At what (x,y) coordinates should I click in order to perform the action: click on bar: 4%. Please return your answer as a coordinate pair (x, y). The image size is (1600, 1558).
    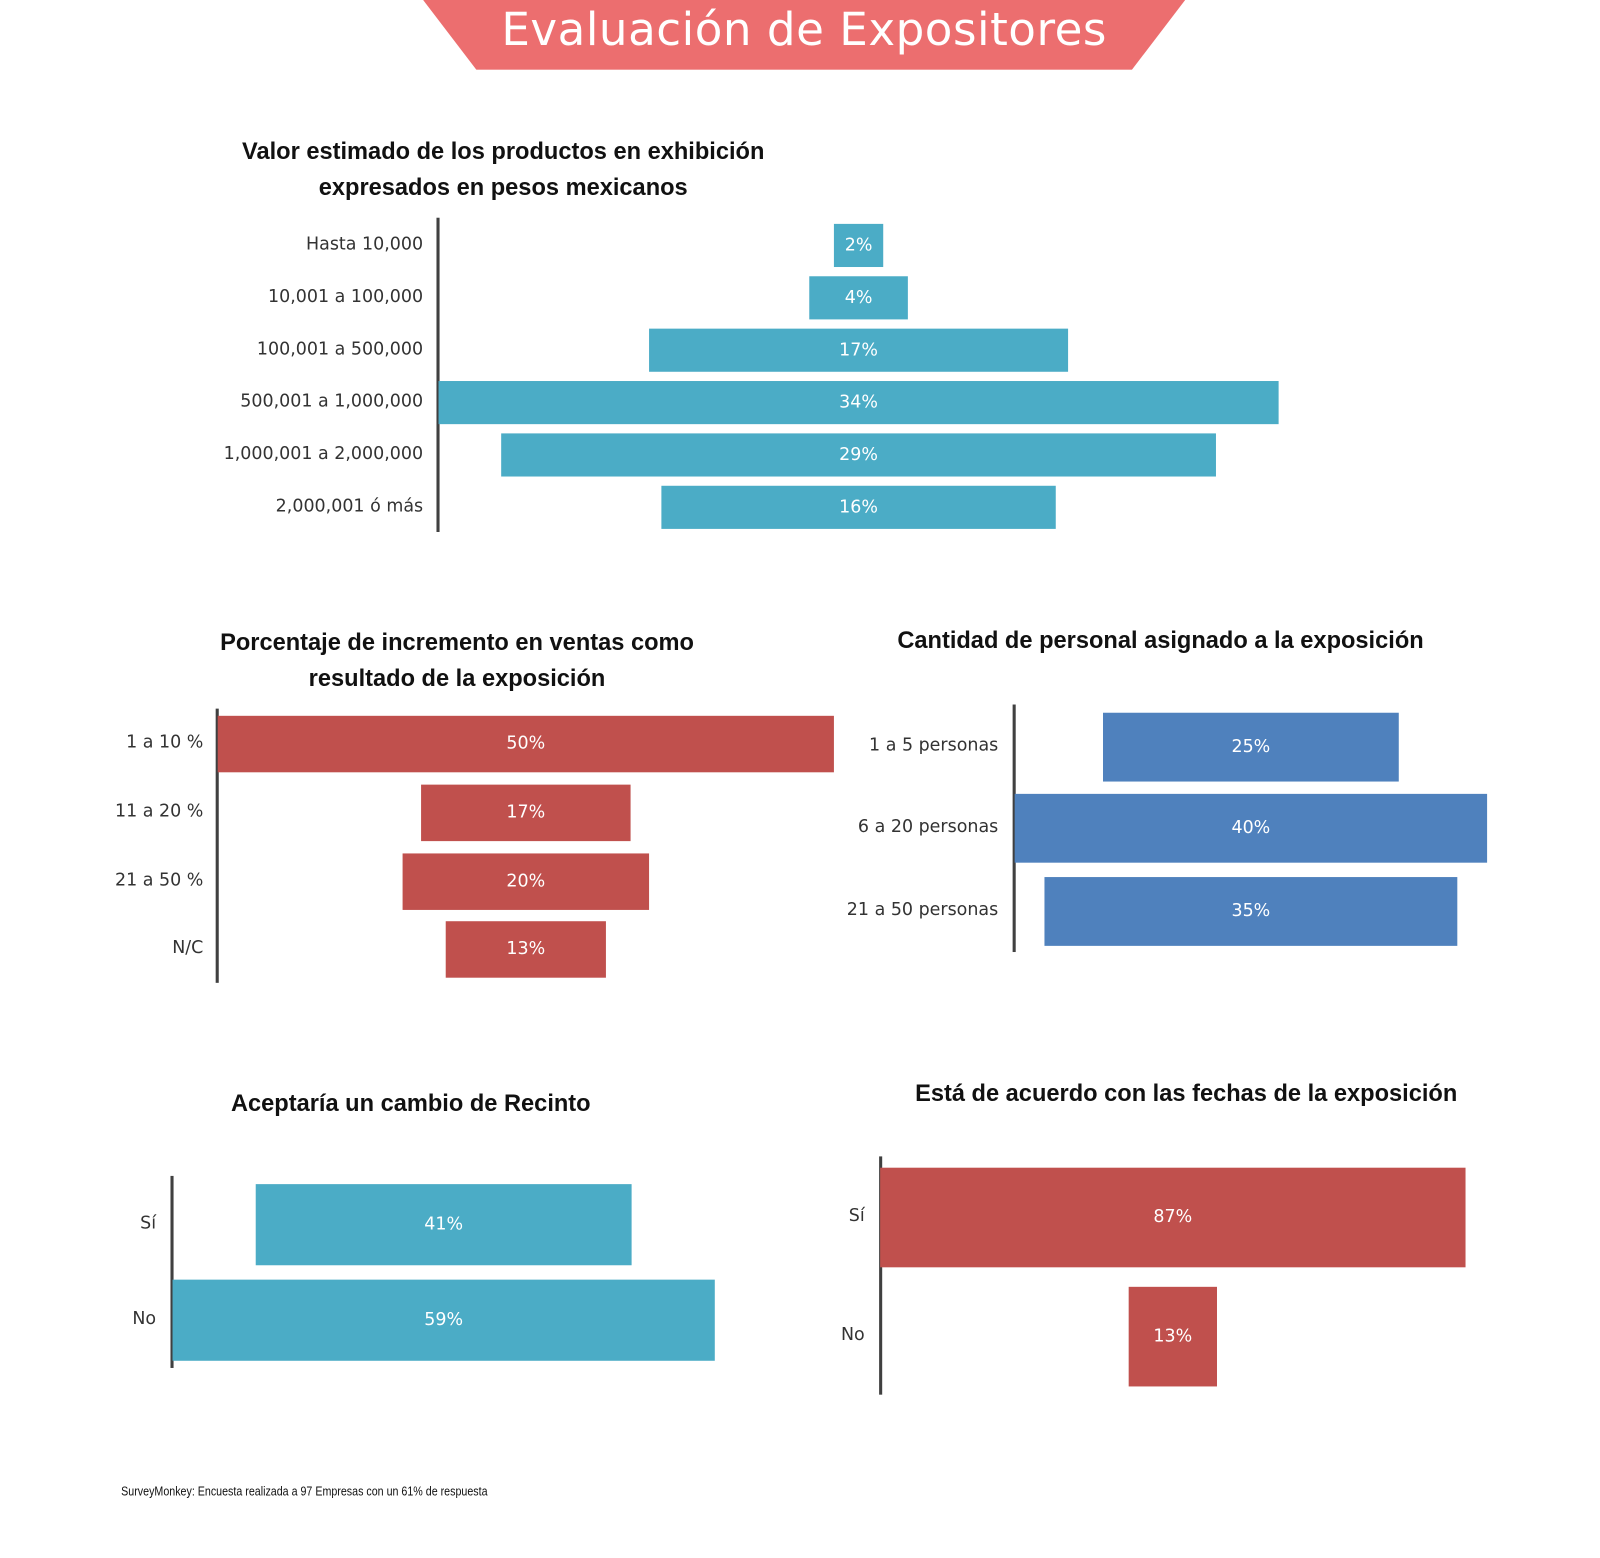
    Looking at the image, I should click on (858, 298).